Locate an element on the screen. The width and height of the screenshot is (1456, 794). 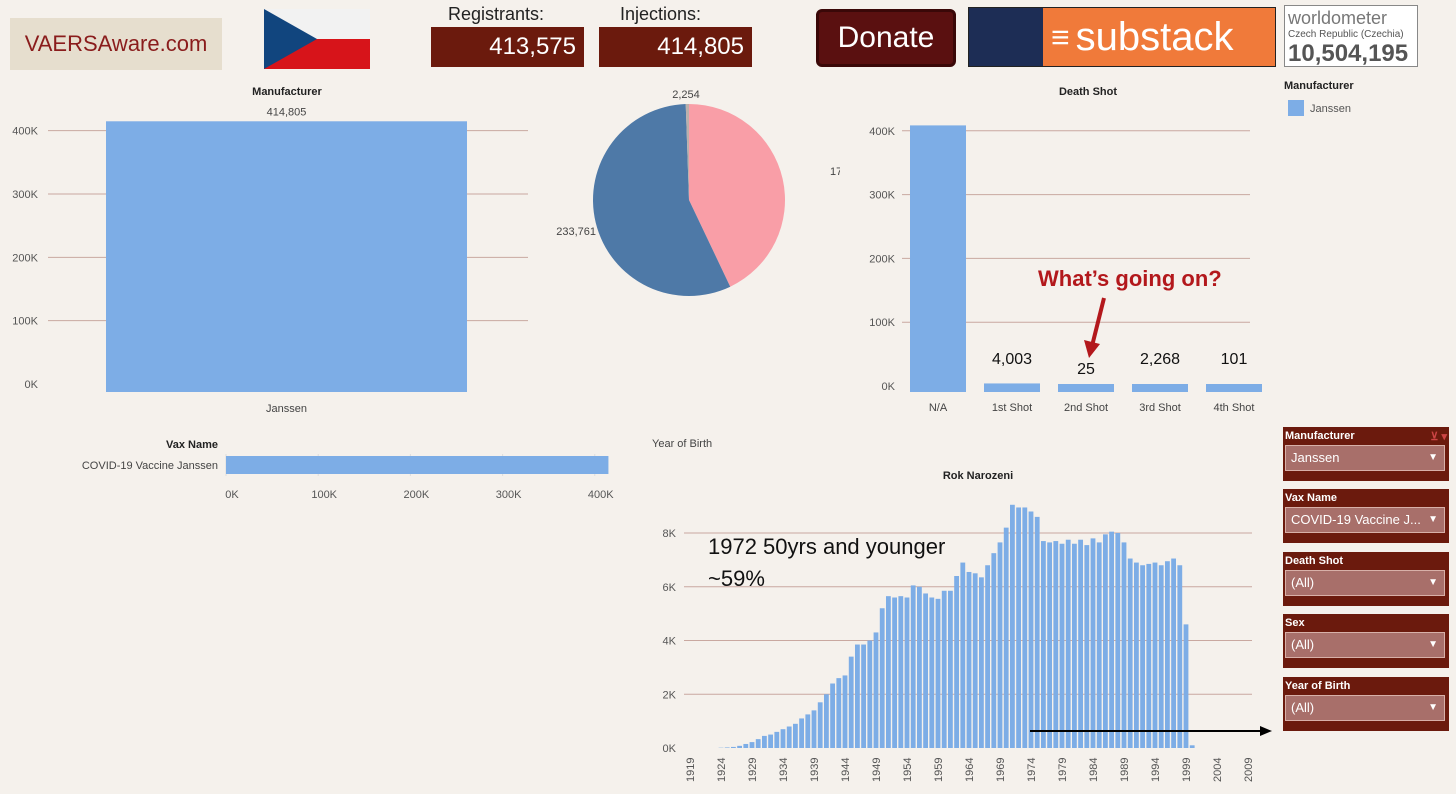
filter-manufacturer: Manufacturer ⊻ ▾ Janssen ▼ is located at coordinates (1366, 454).